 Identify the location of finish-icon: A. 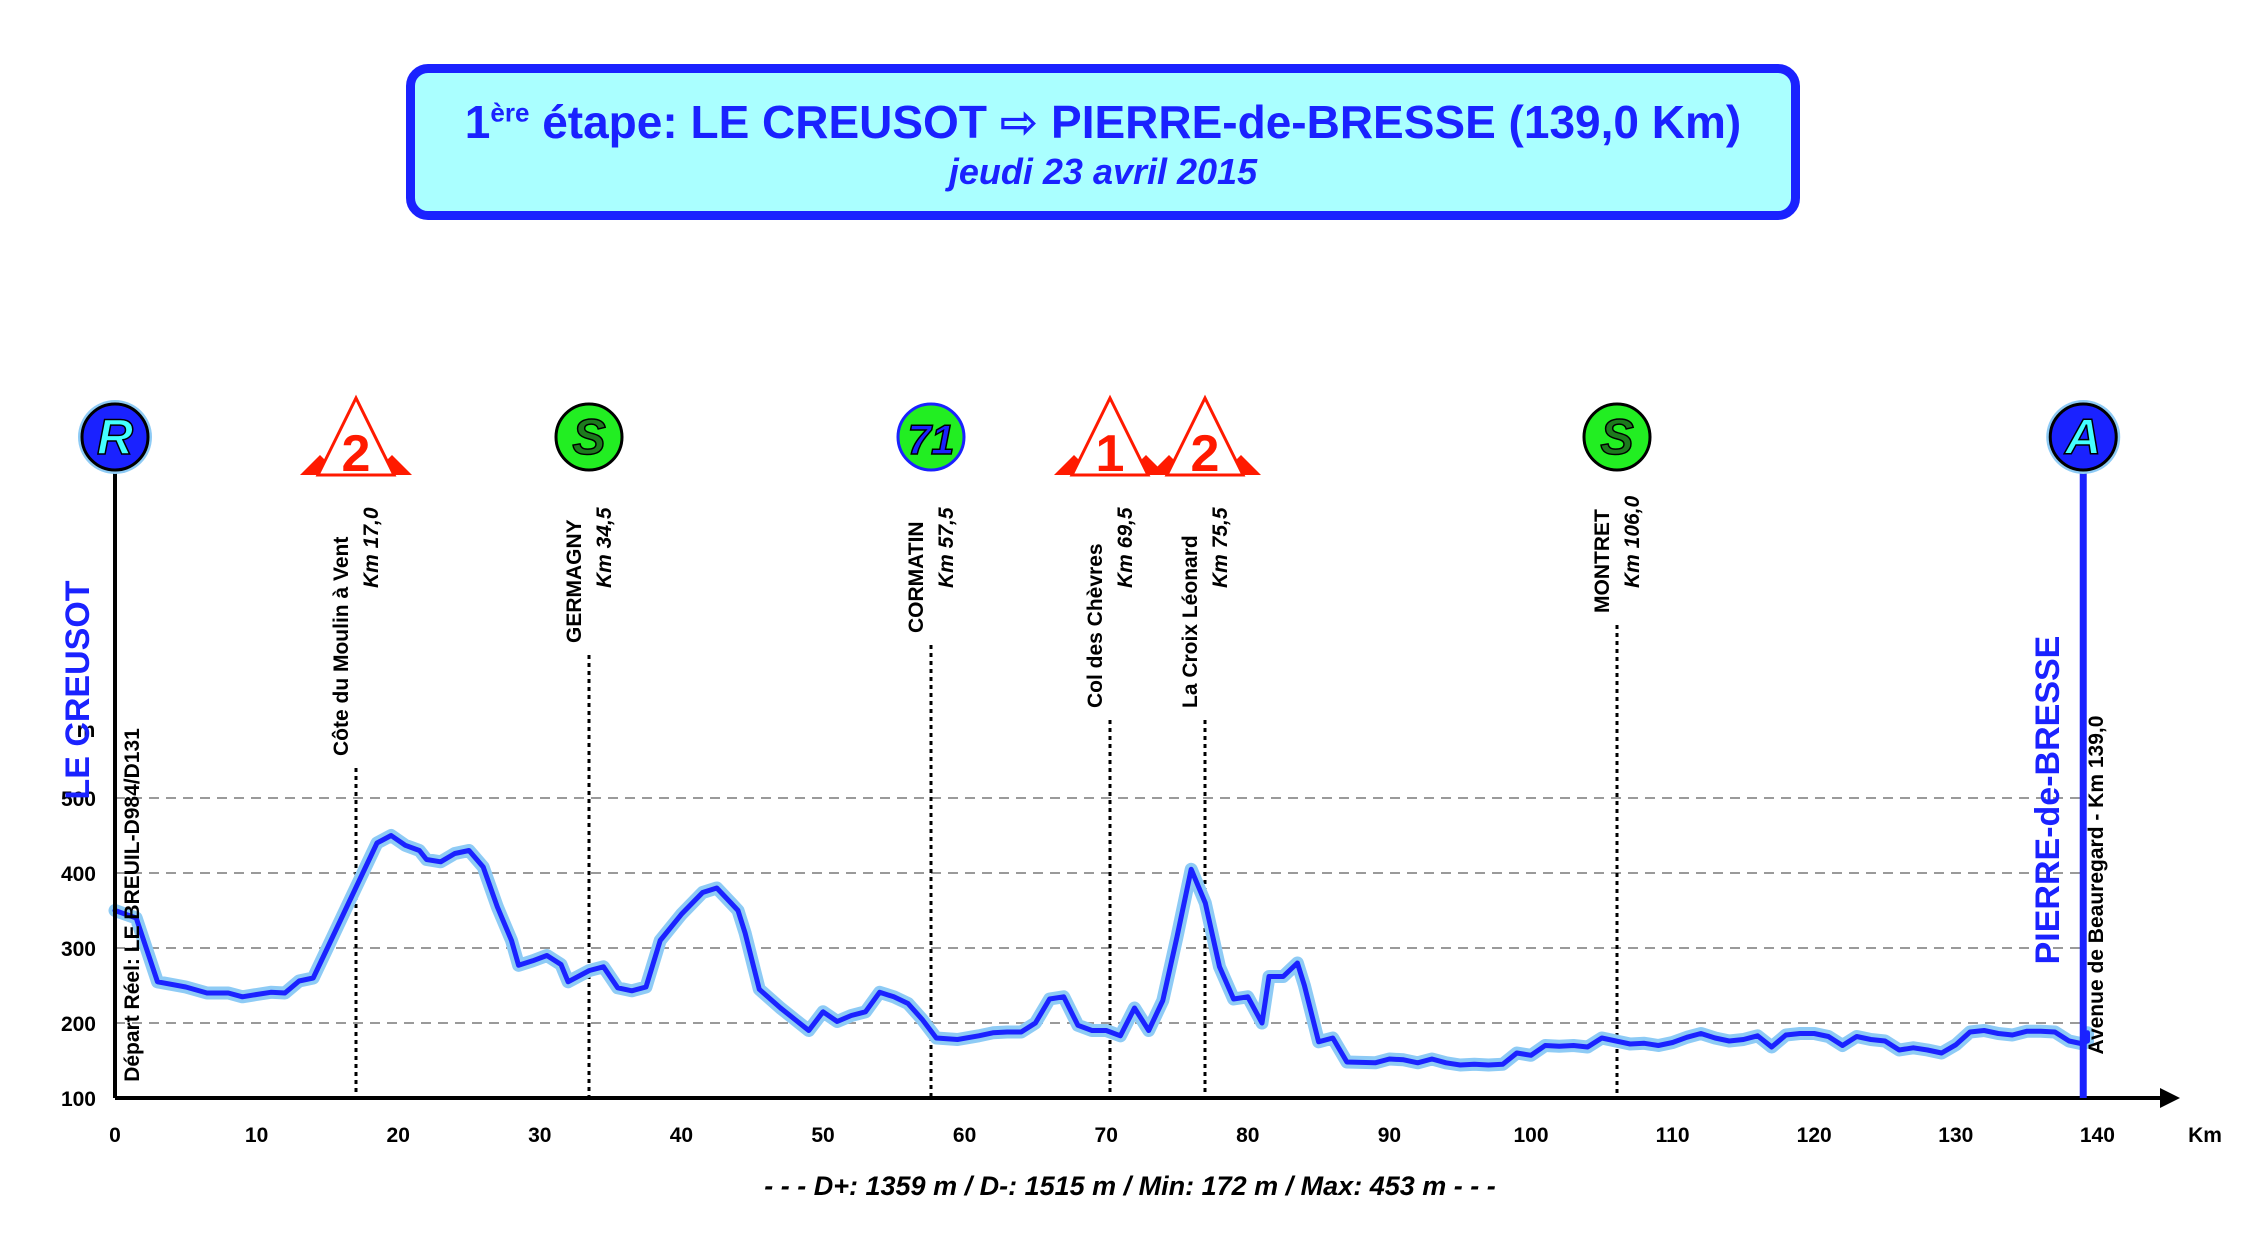
(2083, 437).